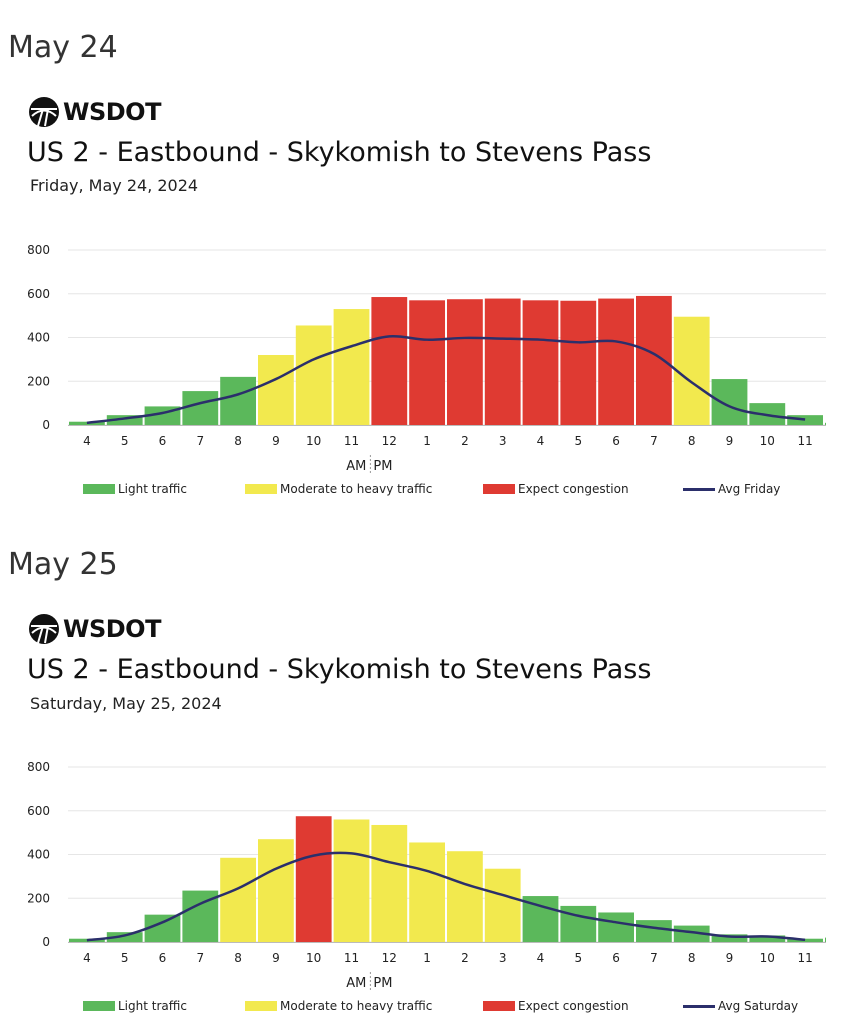  What do you see at coordinates (382, 466) in the screenshot?
I see `pm-label: PM` at bounding box center [382, 466].